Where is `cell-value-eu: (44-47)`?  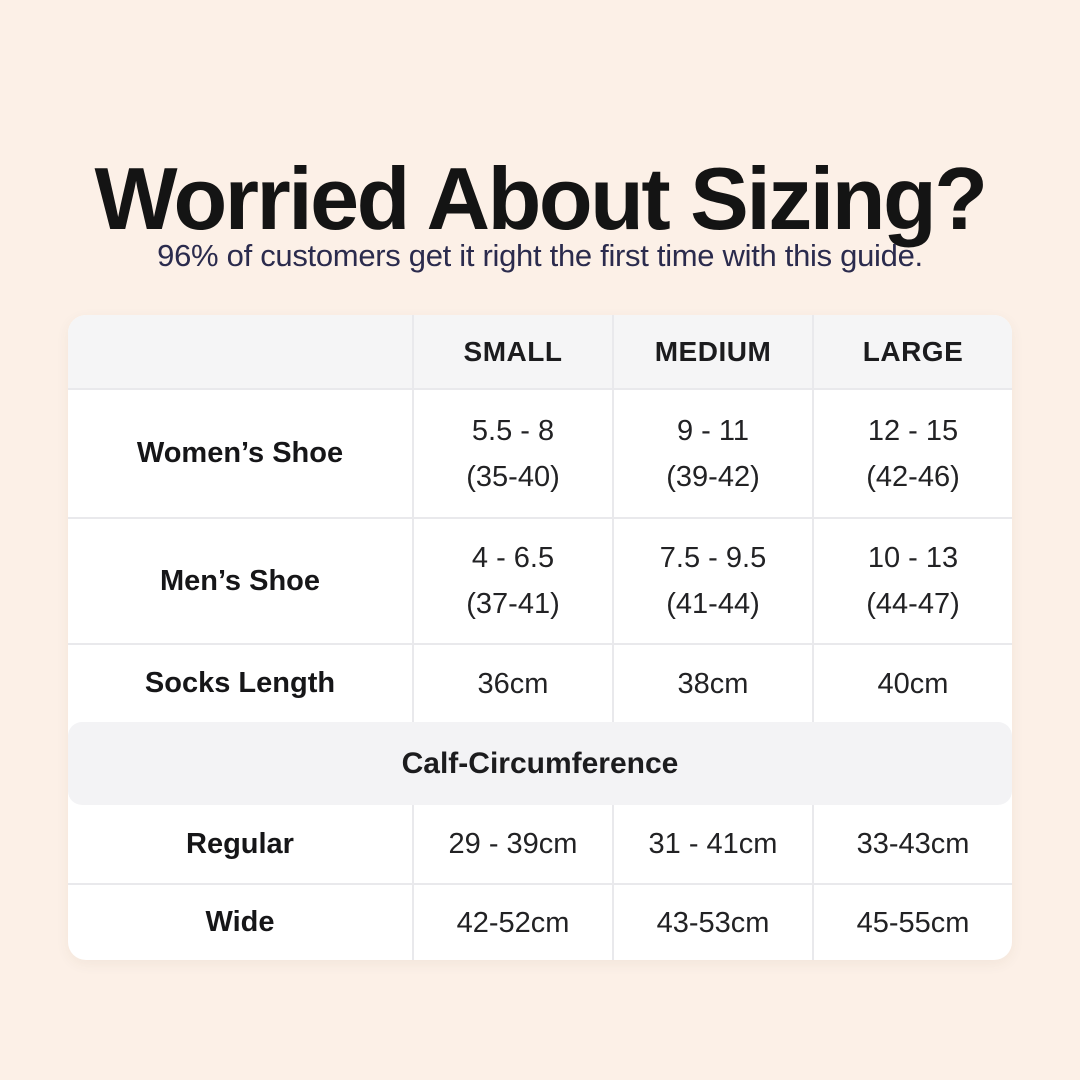 cell-value-eu: (44-47) is located at coordinates (913, 604).